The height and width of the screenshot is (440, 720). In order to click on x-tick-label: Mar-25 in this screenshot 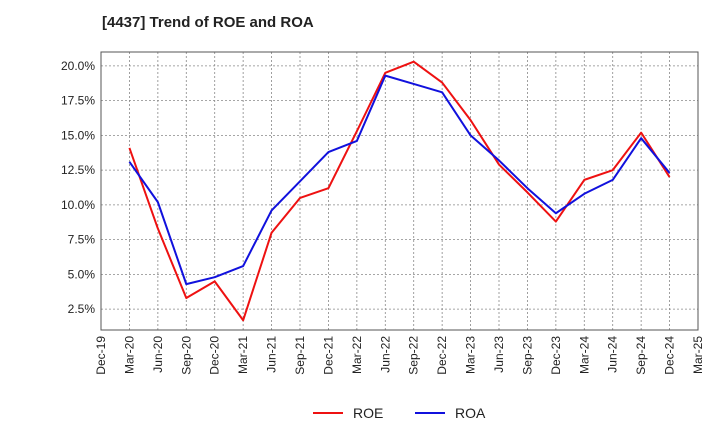, I will do `click(698, 355)`.